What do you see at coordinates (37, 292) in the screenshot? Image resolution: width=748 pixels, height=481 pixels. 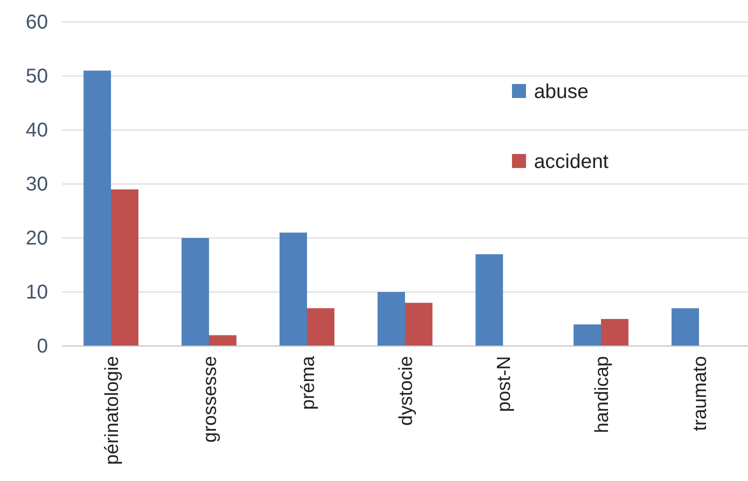 I see `y-tick-label: 10` at bounding box center [37, 292].